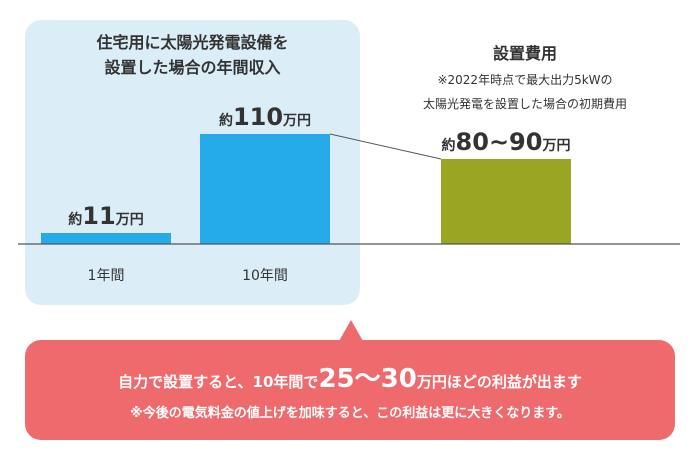 This screenshot has width=700, height=460. Describe the element at coordinates (499, 382) in the screenshot. I see `callout-main-suffix: 万円ほどの利益が出ます` at that location.